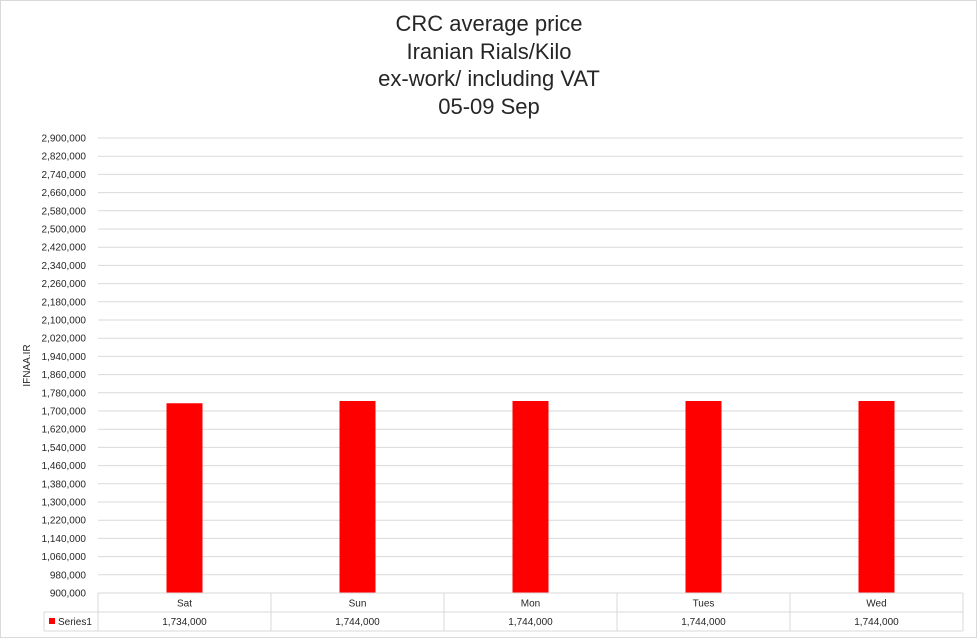  What do you see at coordinates (530, 496) in the screenshot?
I see `bar-mon` at bounding box center [530, 496].